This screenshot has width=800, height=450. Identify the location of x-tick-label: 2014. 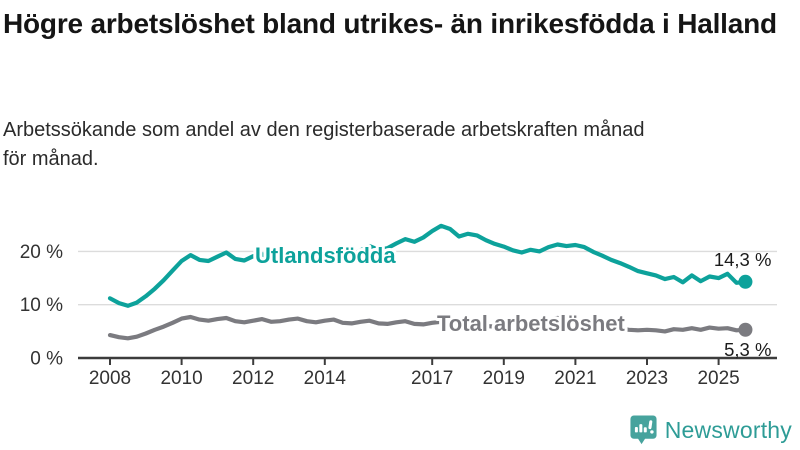
(325, 378).